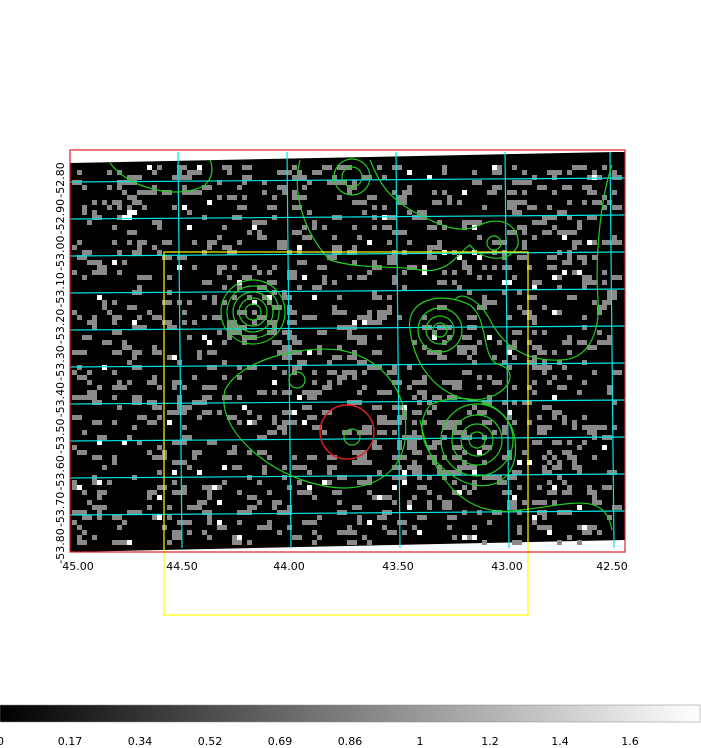 This screenshot has width=701, height=748. Describe the element at coordinates (507, 566) in the screenshot. I see `x-tick-label: 43.00` at that location.